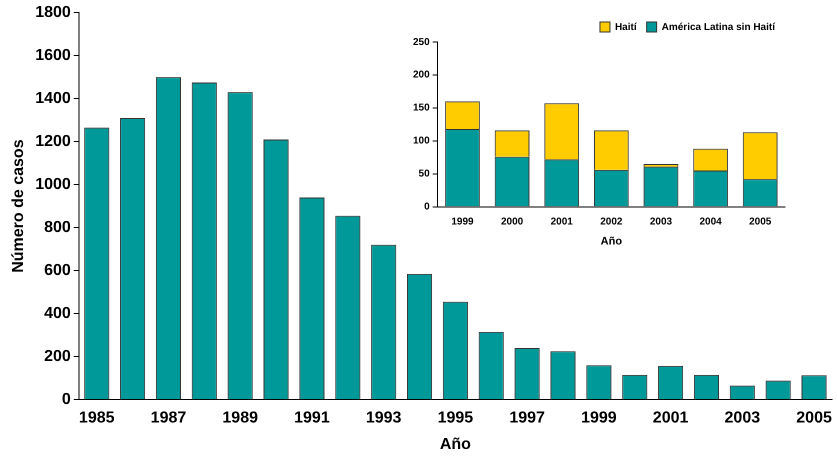 The width and height of the screenshot is (837, 463). What do you see at coordinates (421, 108) in the screenshot?
I see `y-tick-label: 150` at bounding box center [421, 108].